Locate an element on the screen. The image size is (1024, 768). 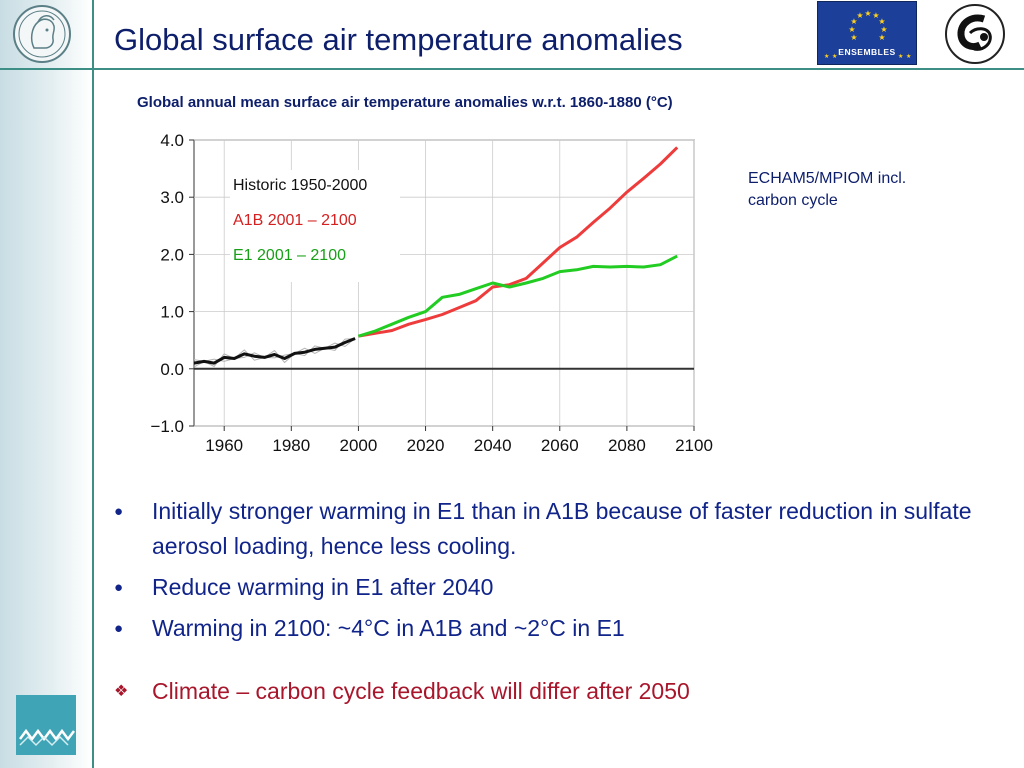
sidebar-divider is located at coordinates (93, 384).